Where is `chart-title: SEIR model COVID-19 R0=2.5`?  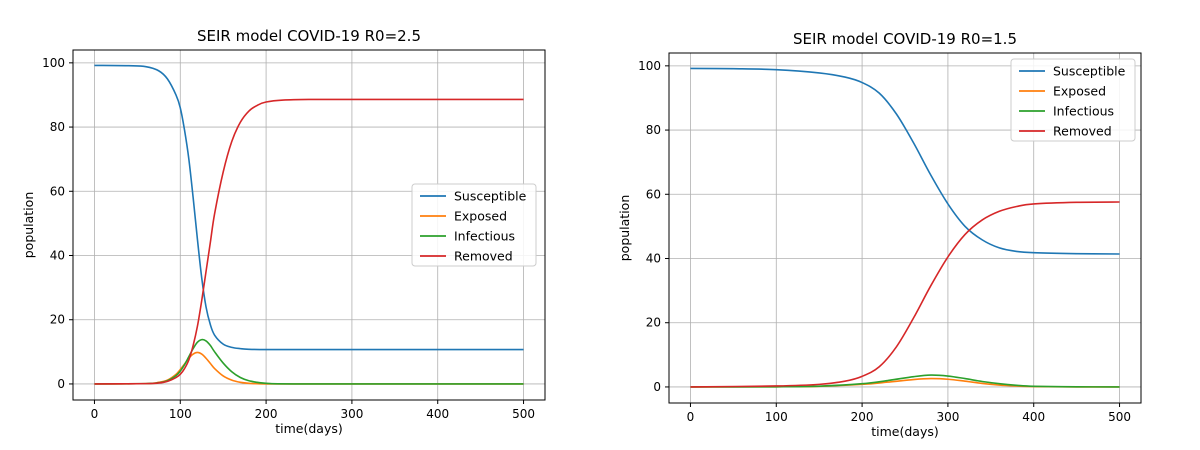 chart-title: SEIR model COVID-19 R0=2.5 is located at coordinates (309, 36).